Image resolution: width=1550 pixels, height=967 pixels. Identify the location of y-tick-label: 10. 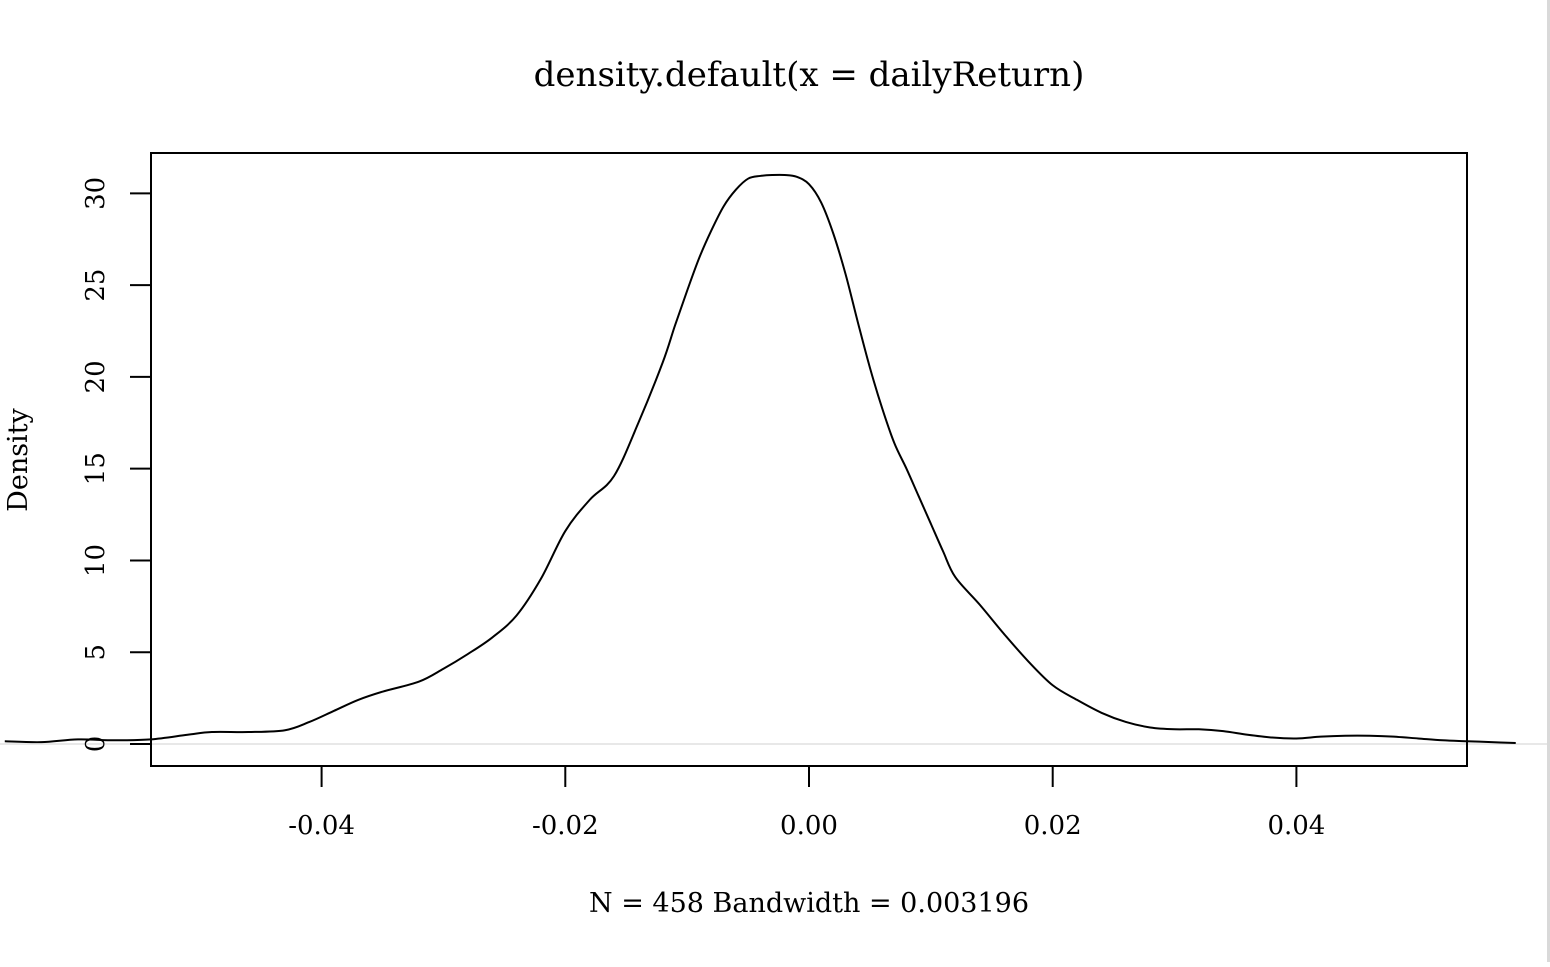
(96, 560).